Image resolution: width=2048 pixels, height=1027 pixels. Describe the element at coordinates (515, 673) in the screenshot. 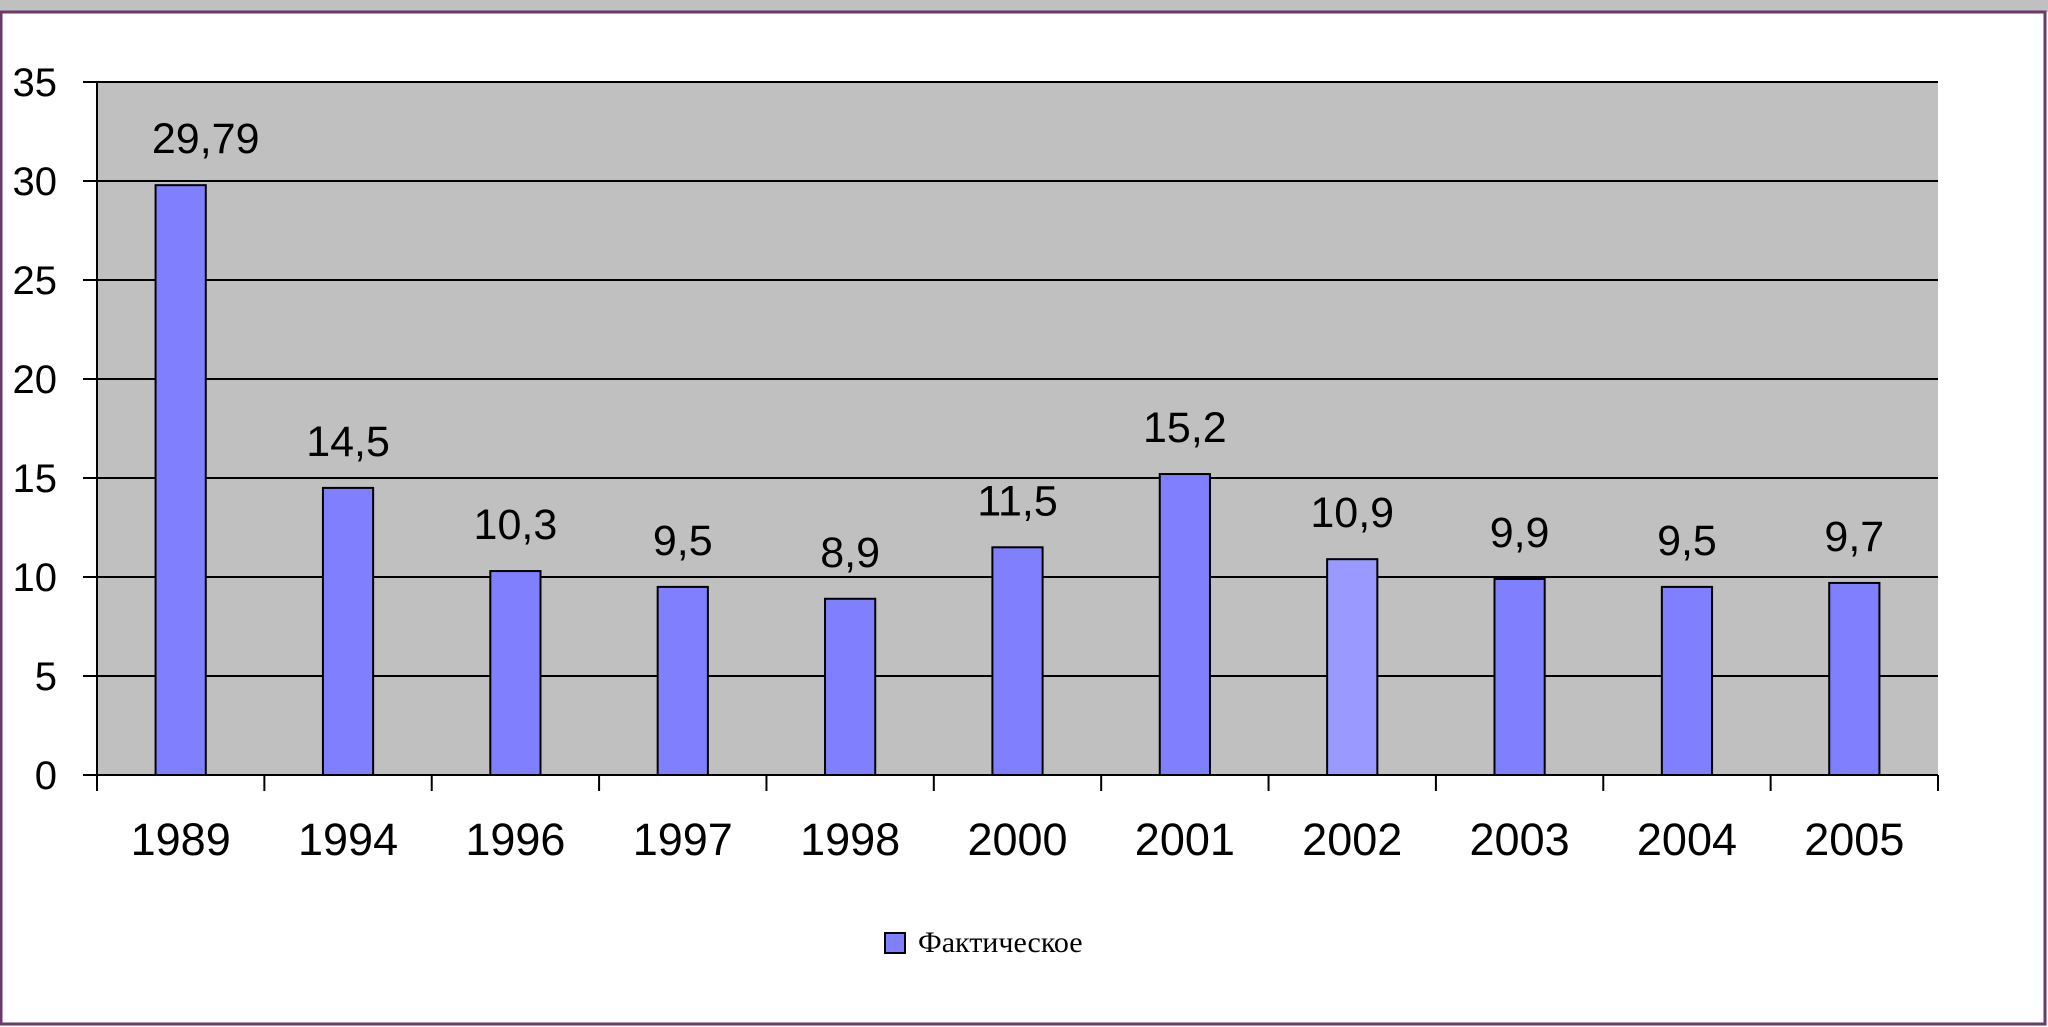

I see `bar-1996` at that location.